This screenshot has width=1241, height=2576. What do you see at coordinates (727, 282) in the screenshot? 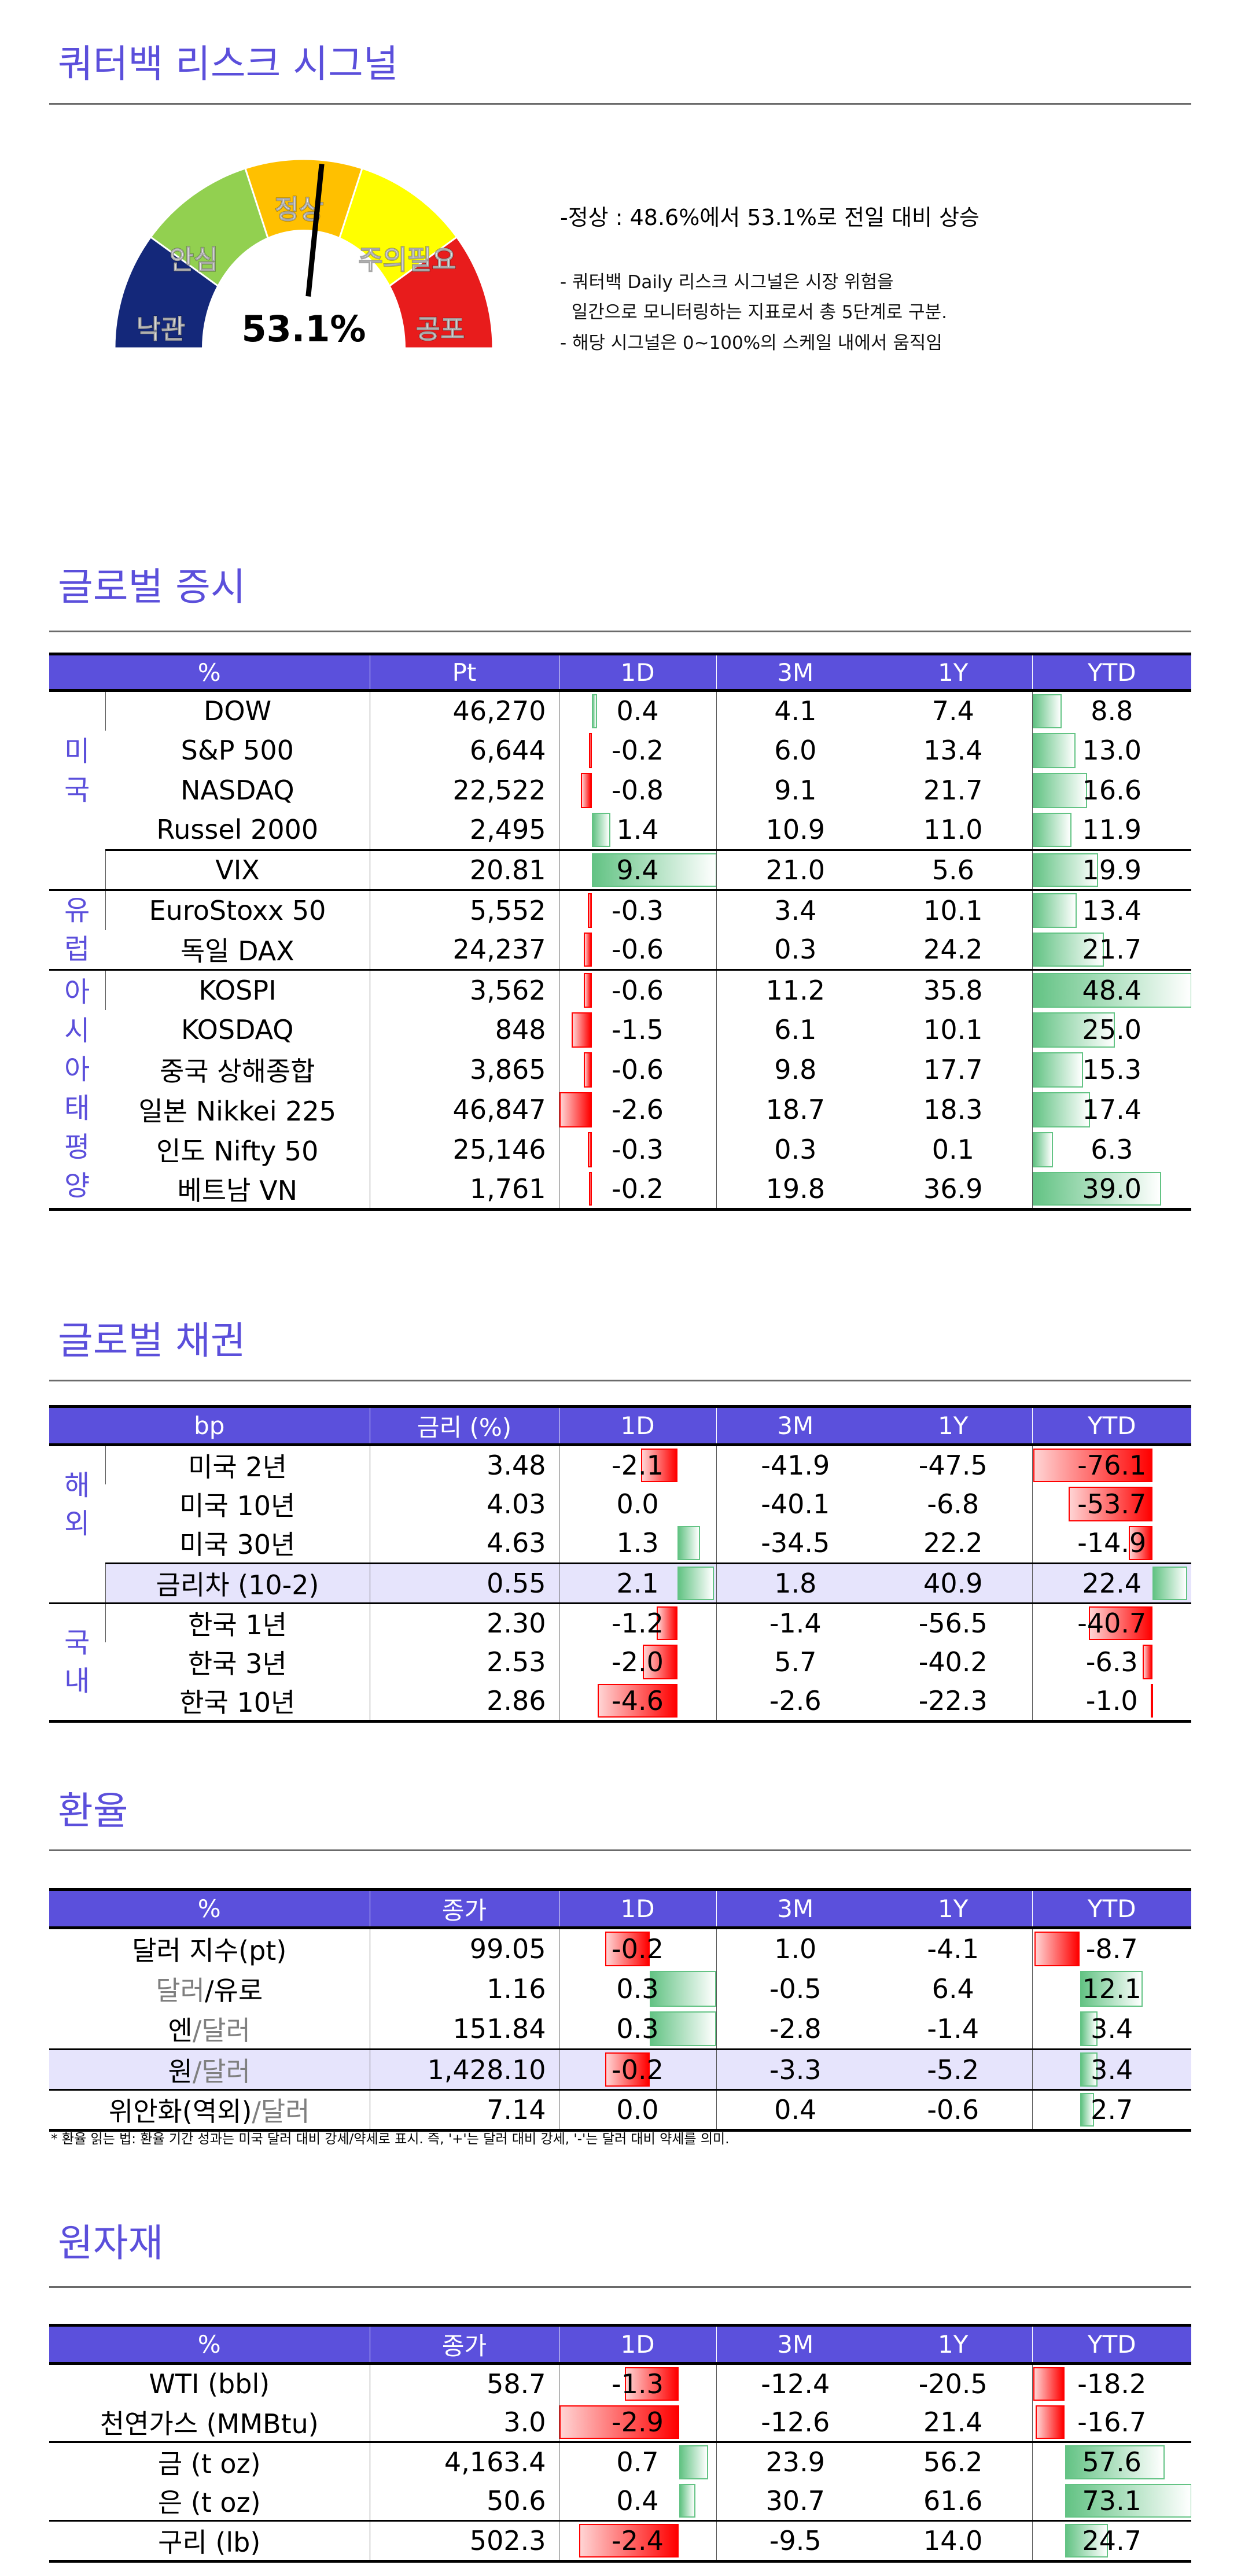
I see `risk-note-1: - 쿼터백 Daily 리스크 시그널은 시장 위험을` at bounding box center [727, 282].